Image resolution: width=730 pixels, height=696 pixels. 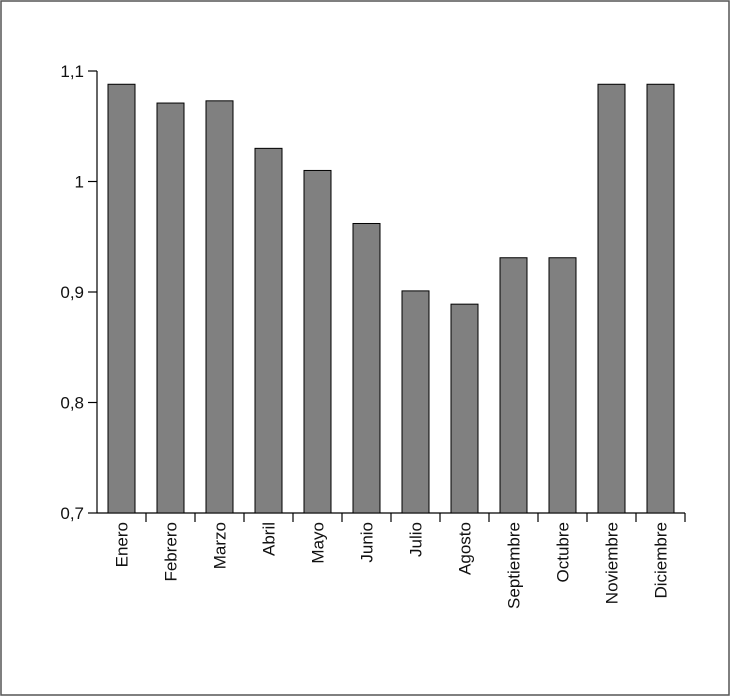 What do you see at coordinates (269, 539) in the screenshot?
I see `x-tick-label: Abril` at bounding box center [269, 539].